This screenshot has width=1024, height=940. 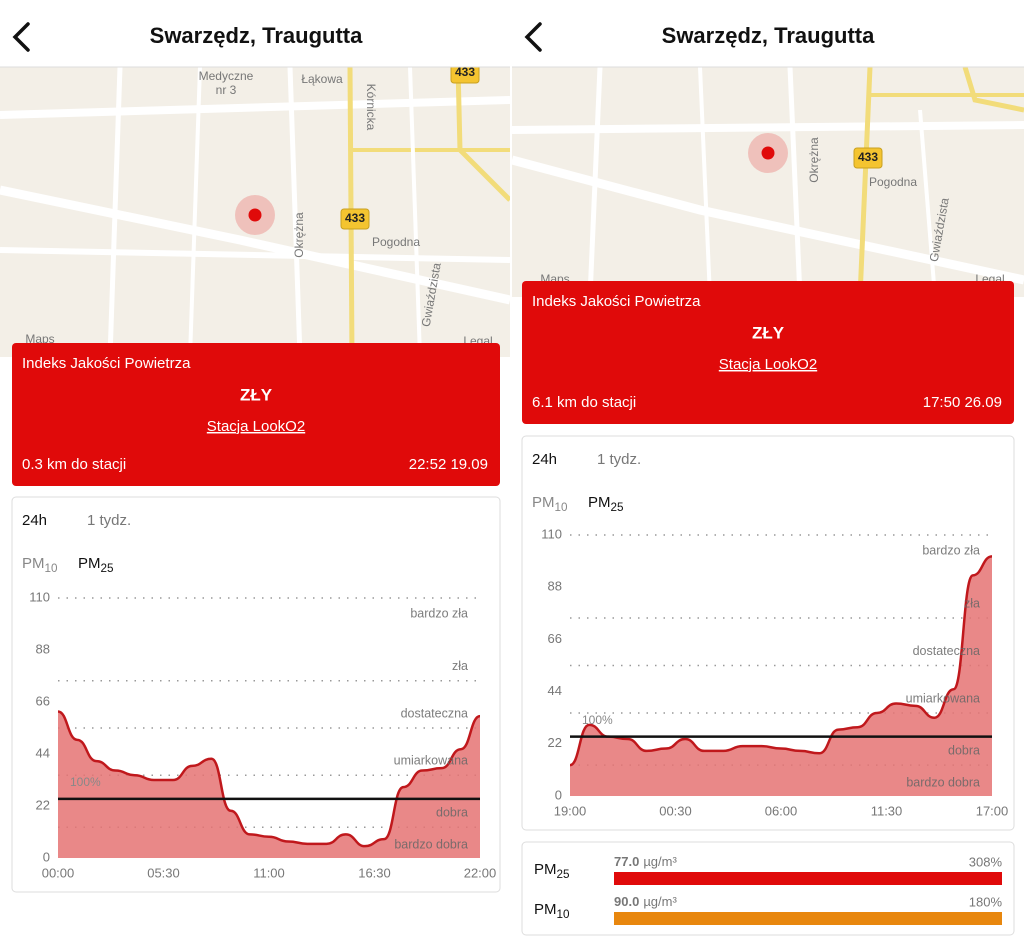 I want to click on x-tick-label: 05:30, so click(x=163, y=872).